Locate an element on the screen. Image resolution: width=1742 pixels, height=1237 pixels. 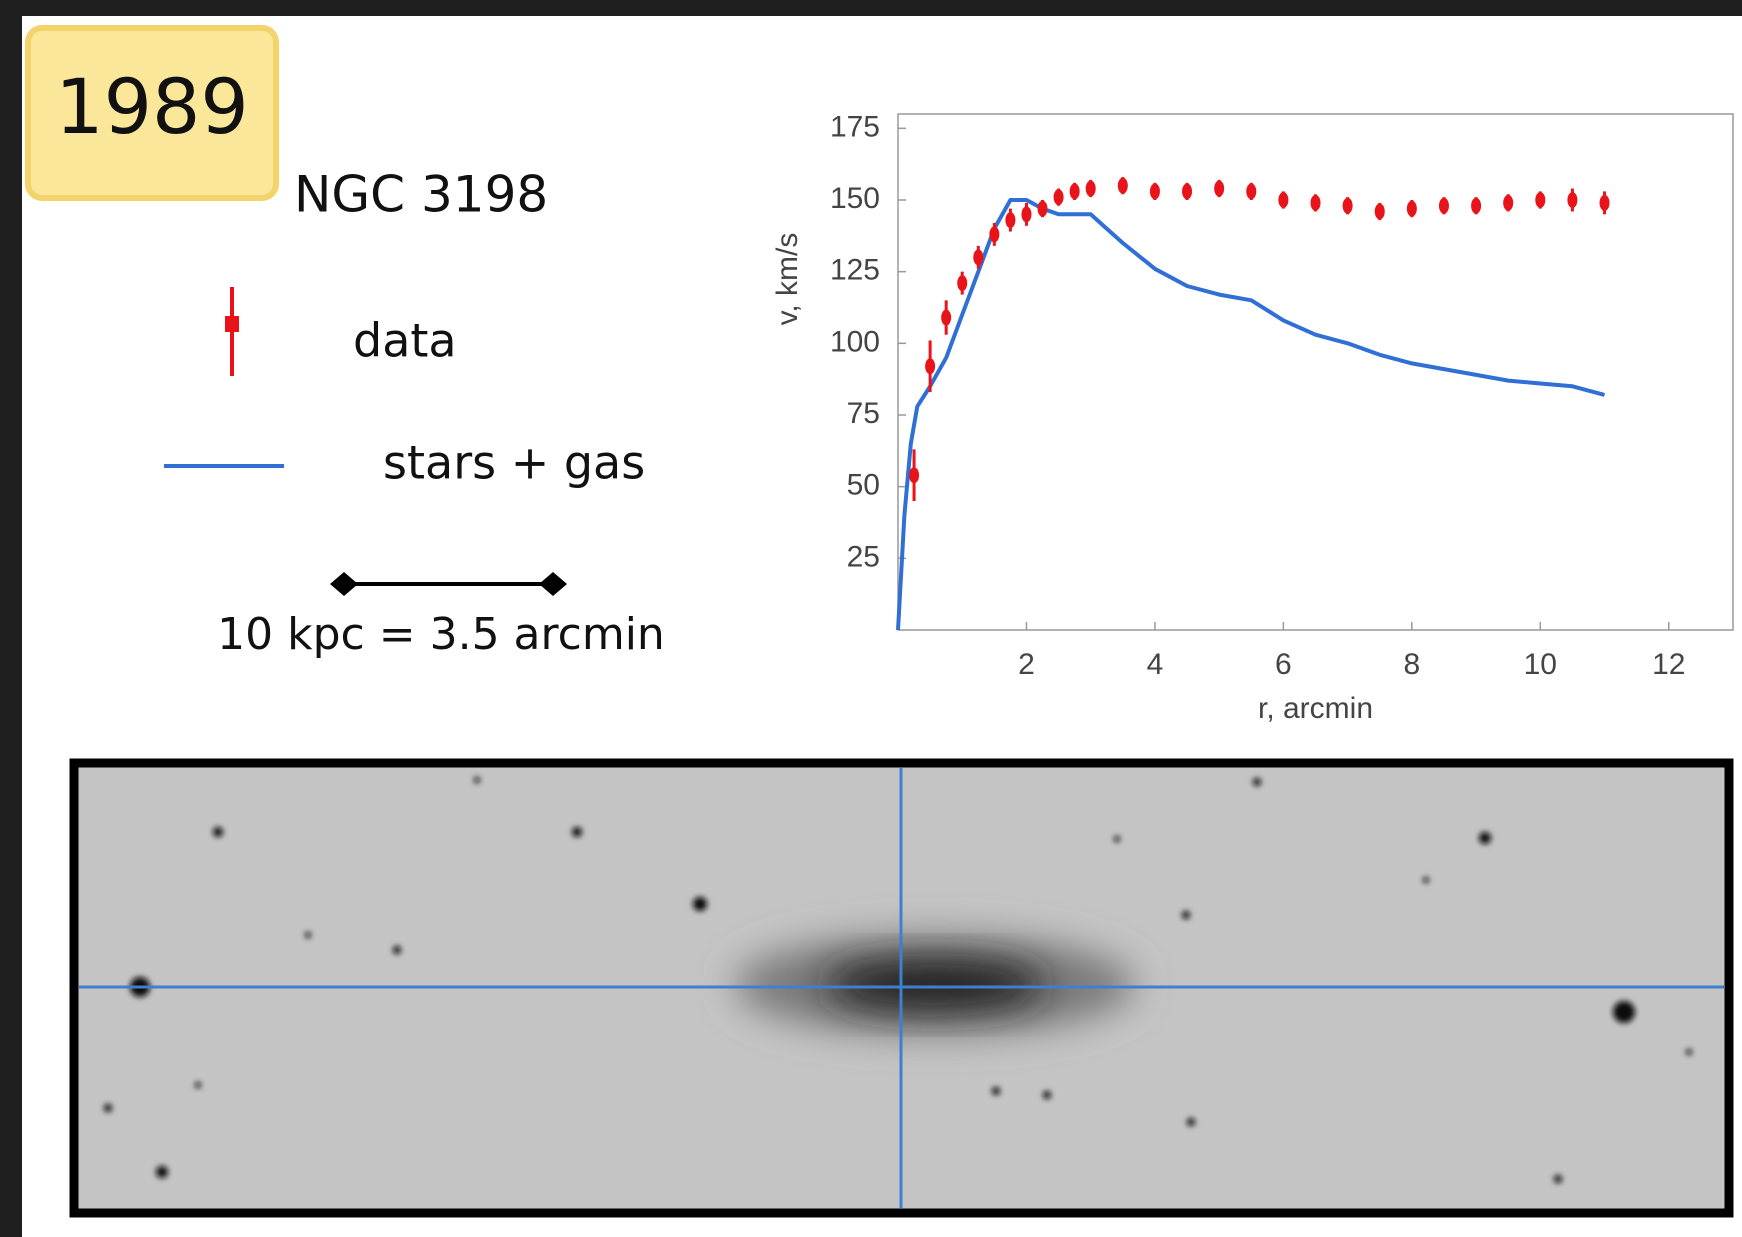
x-tick-label: 12 is located at coordinates (1668, 664).